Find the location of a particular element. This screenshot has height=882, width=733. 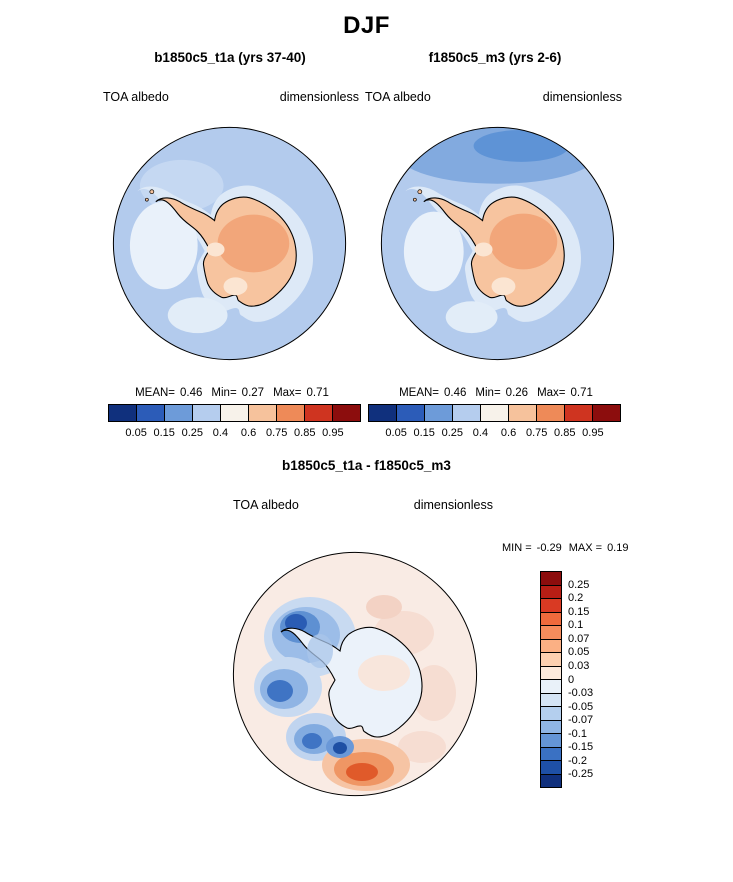

panel-title-left: b1850c5_t1a (yrs 37-40) is located at coordinates (230, 57).